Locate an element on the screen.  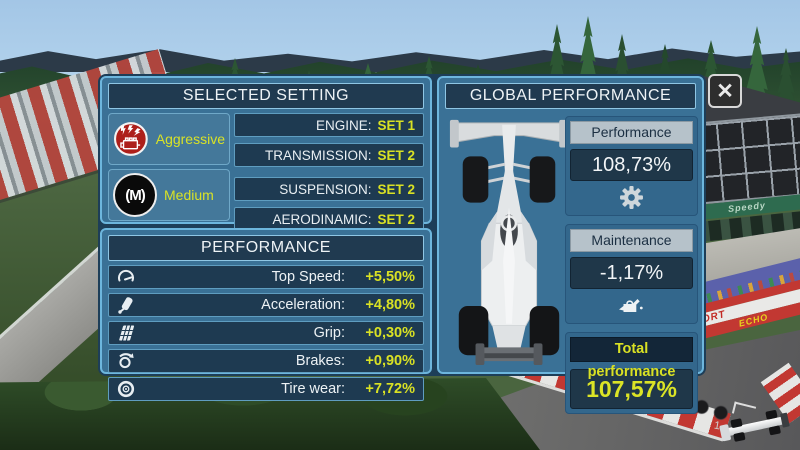
performance-box: Performance 108,73% is located at coordinates (631, 166).